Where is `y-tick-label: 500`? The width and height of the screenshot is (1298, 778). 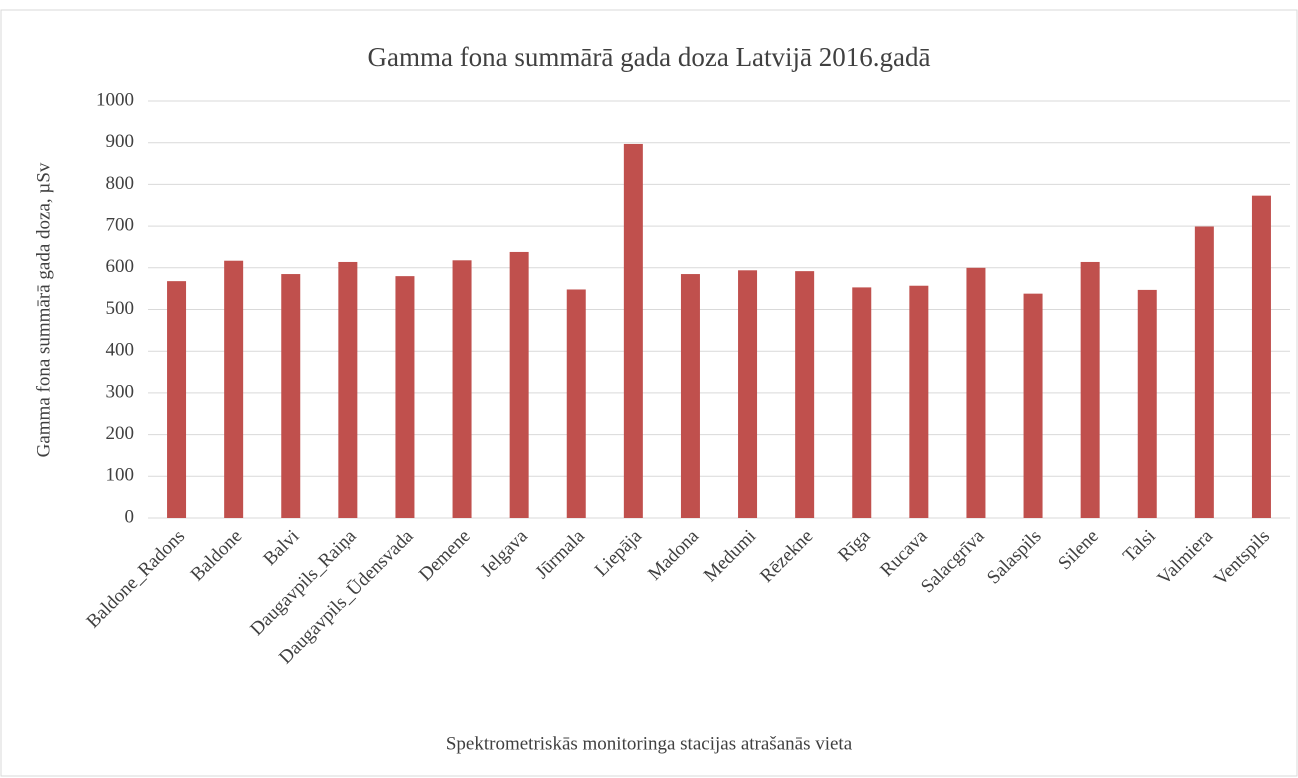
y-tick-label: 500 is located at coordinates (120, 308).